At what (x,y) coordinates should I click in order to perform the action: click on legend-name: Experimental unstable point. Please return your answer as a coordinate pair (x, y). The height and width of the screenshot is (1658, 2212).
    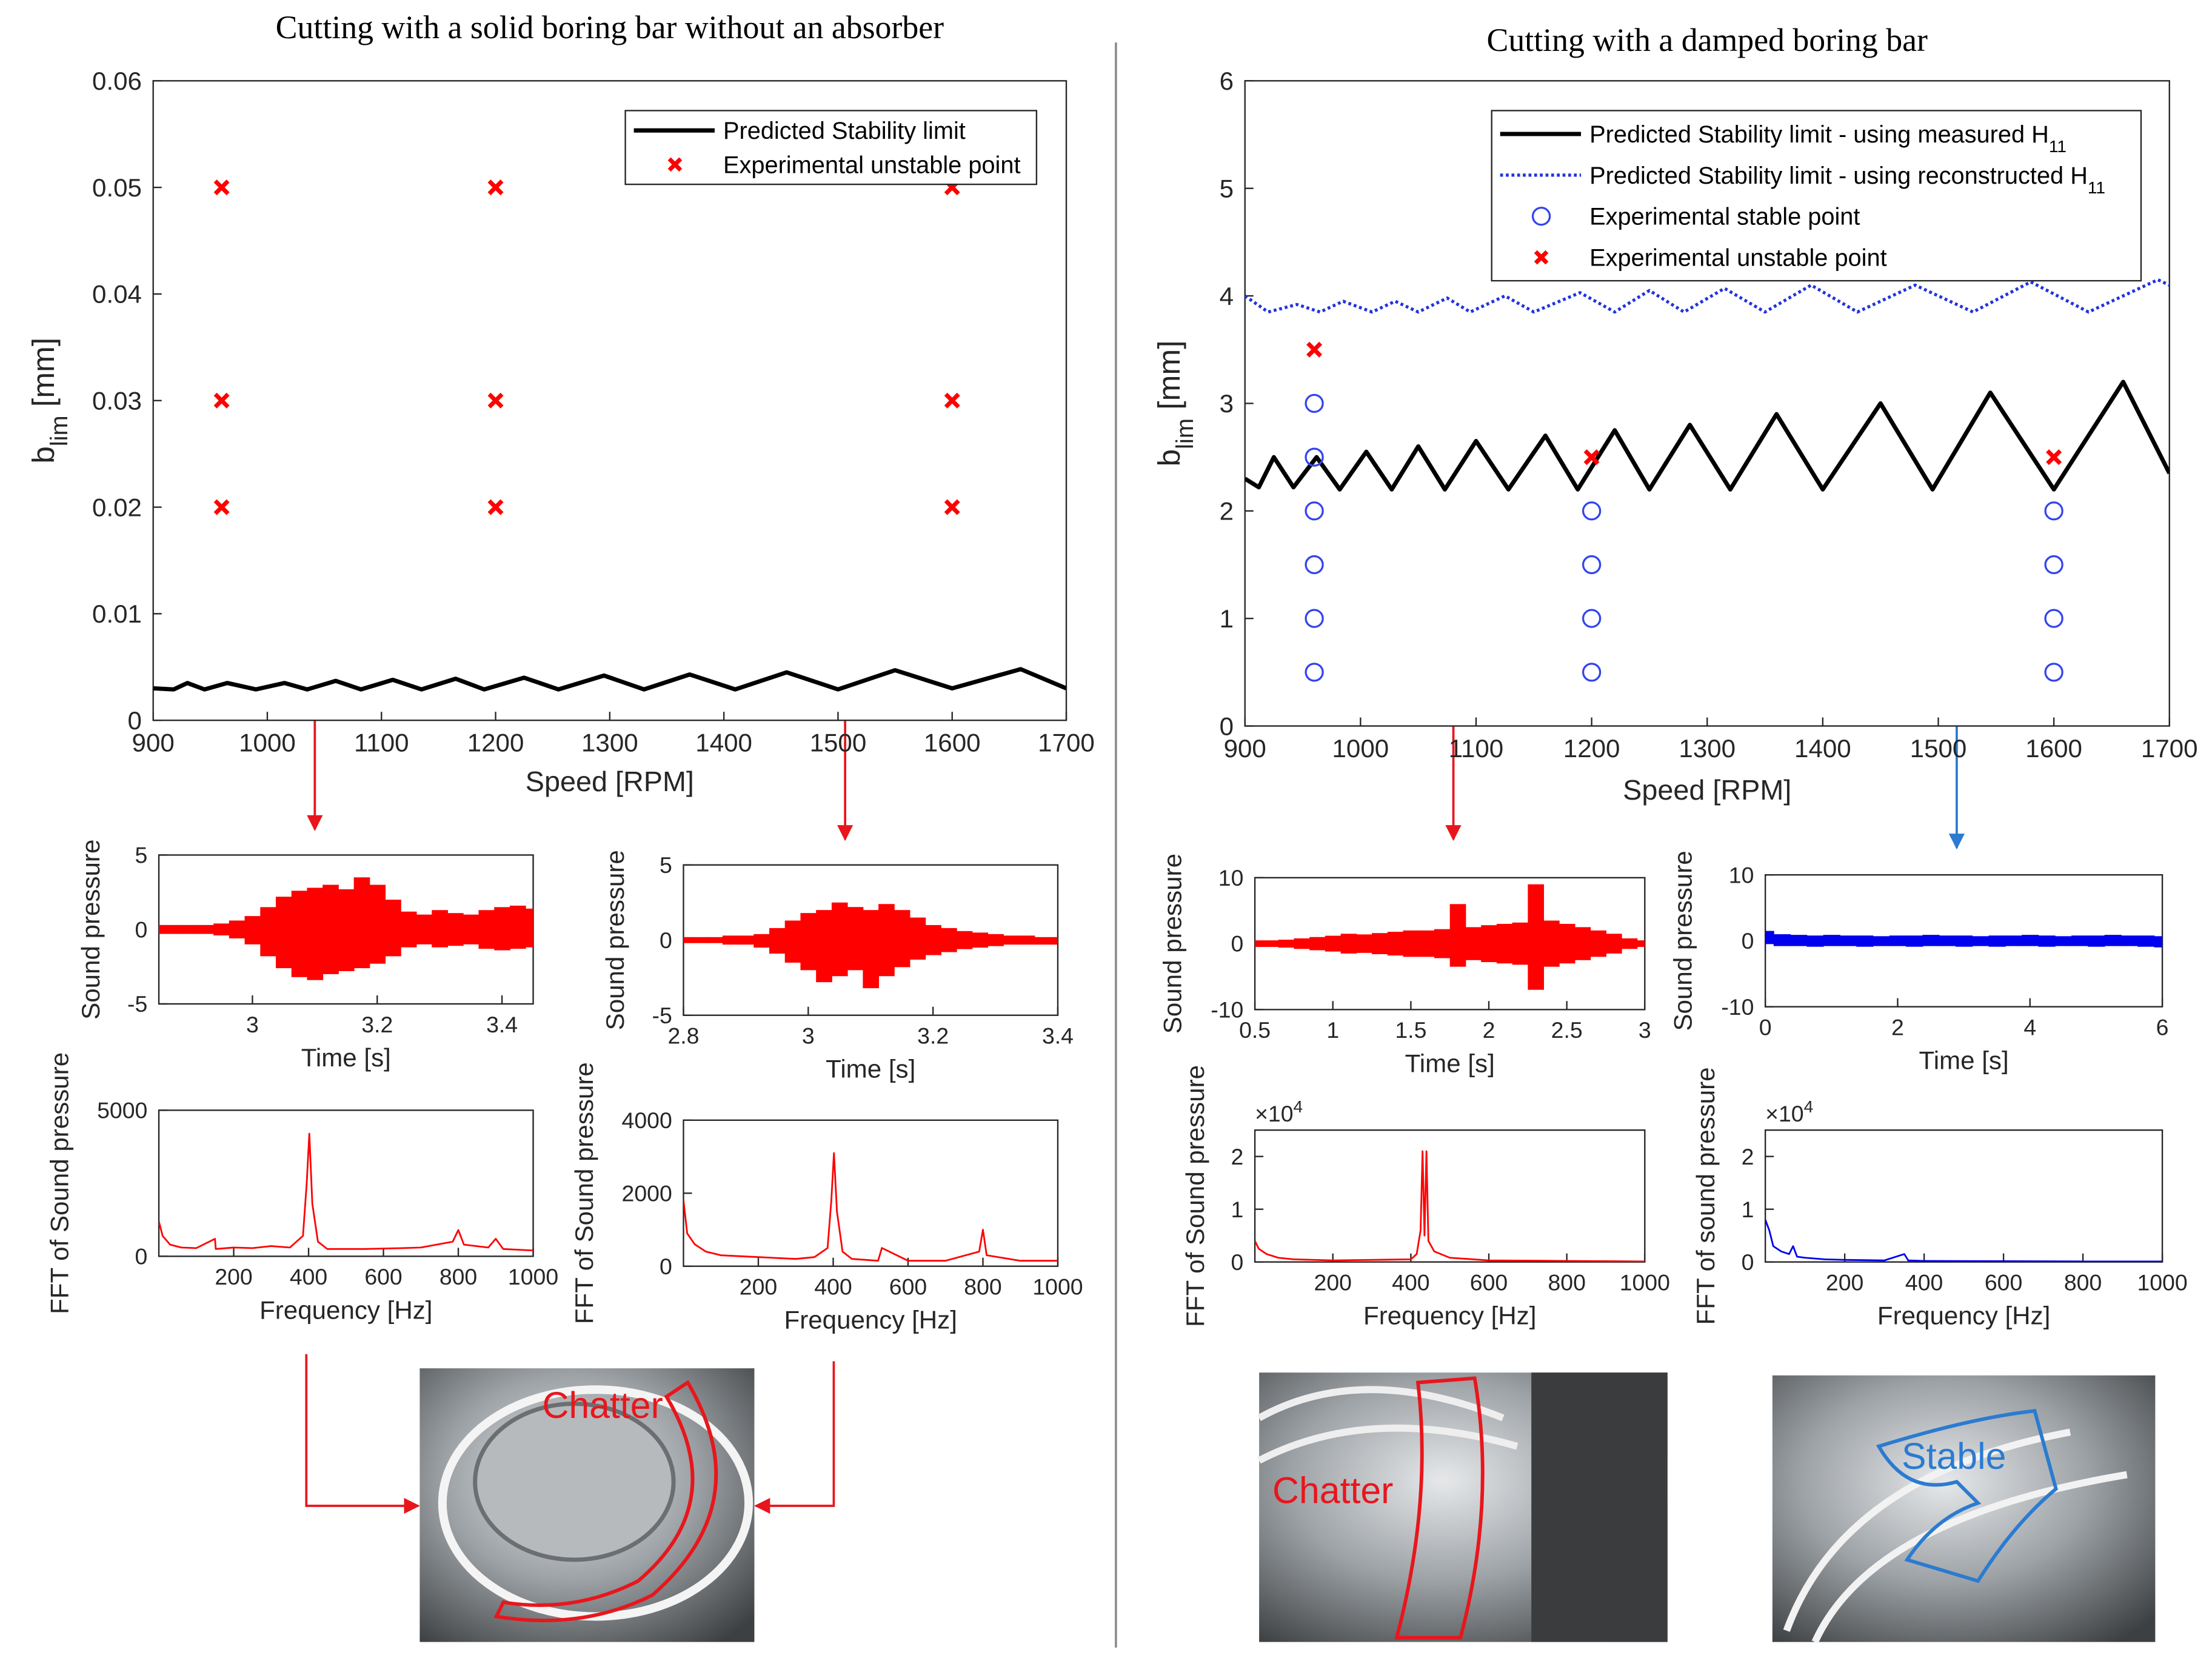
    Looking at the image, I should click on (872, 165).